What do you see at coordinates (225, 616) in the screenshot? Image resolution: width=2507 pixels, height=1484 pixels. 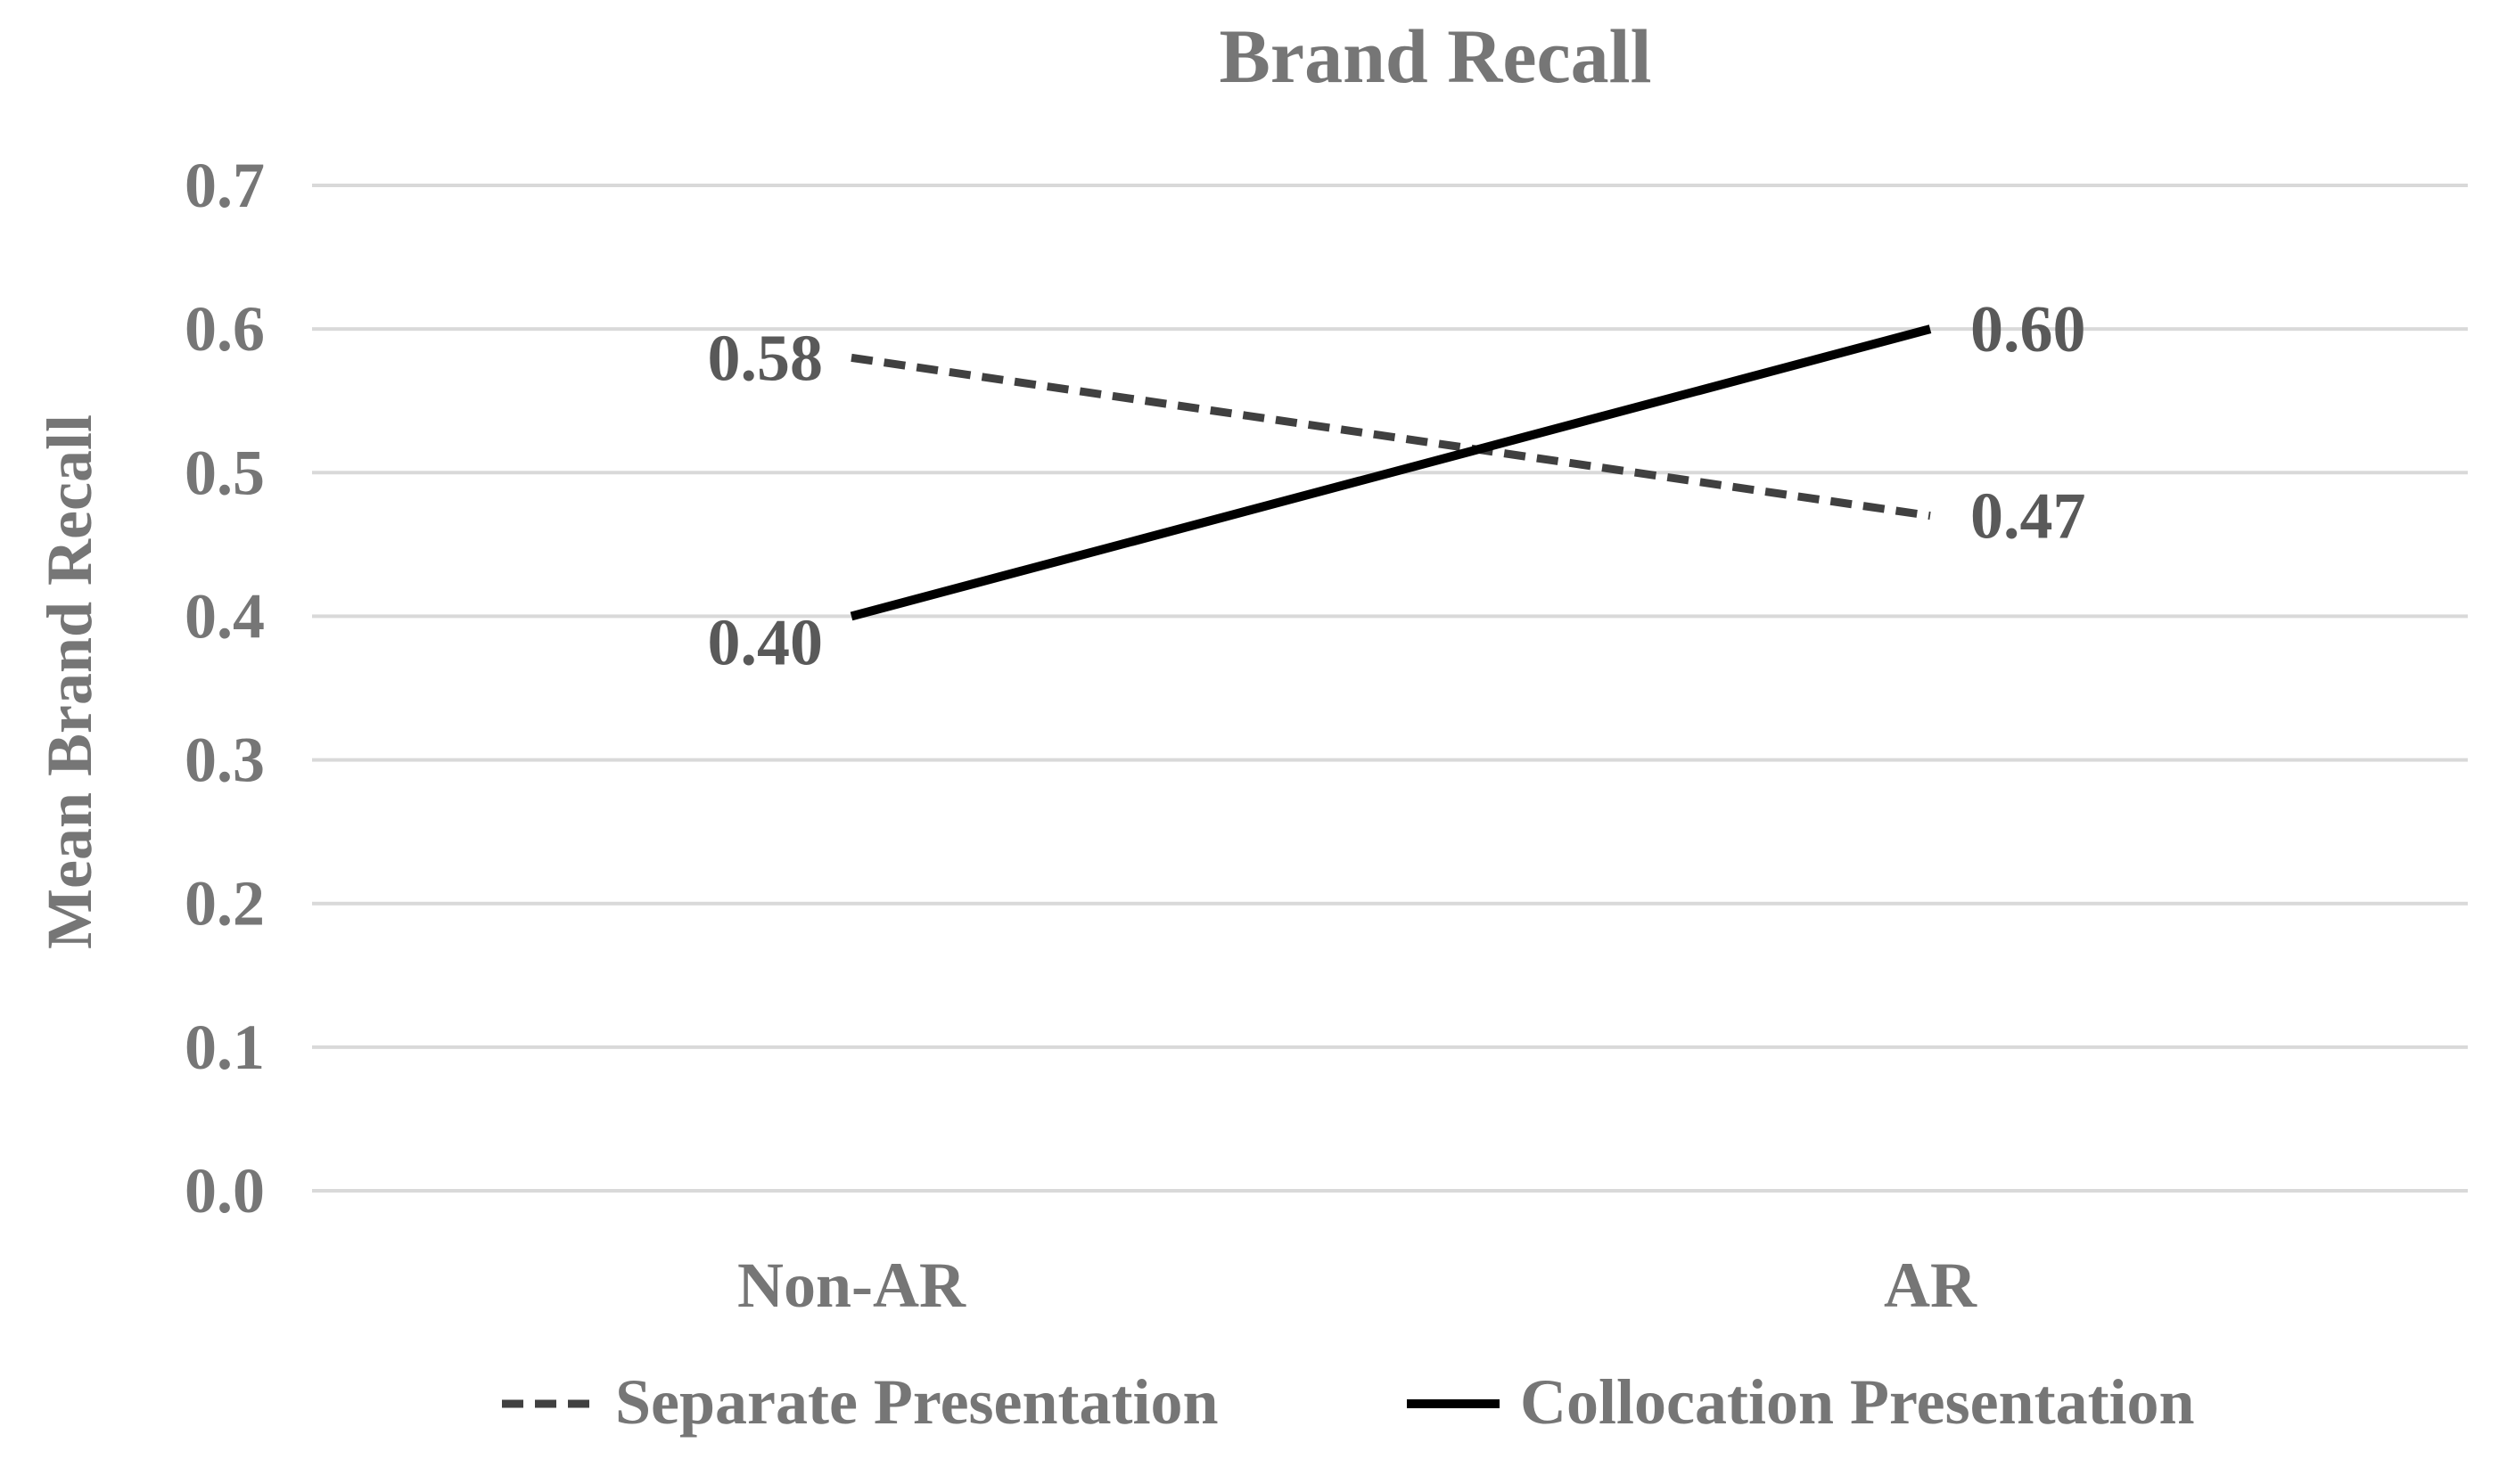 I see `y-tick-label: 0.4` at bounding box center [225, 616].